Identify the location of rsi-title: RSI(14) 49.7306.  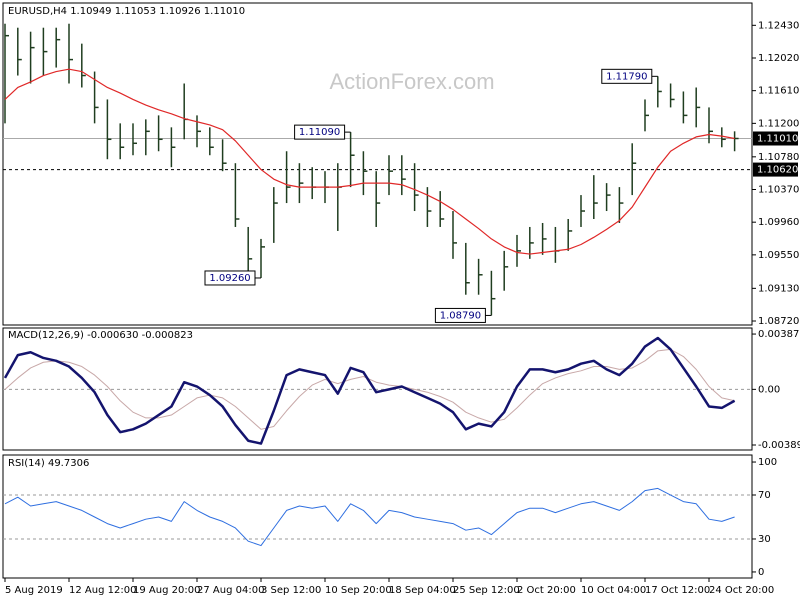
(48, 463).